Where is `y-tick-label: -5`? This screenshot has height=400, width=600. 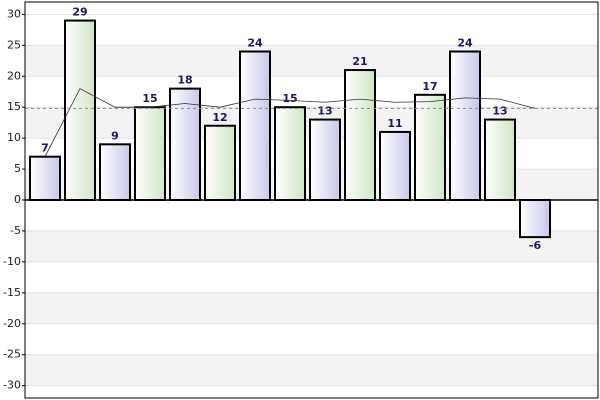
y-tick-label: -5 is located at coordinates (15, 230).